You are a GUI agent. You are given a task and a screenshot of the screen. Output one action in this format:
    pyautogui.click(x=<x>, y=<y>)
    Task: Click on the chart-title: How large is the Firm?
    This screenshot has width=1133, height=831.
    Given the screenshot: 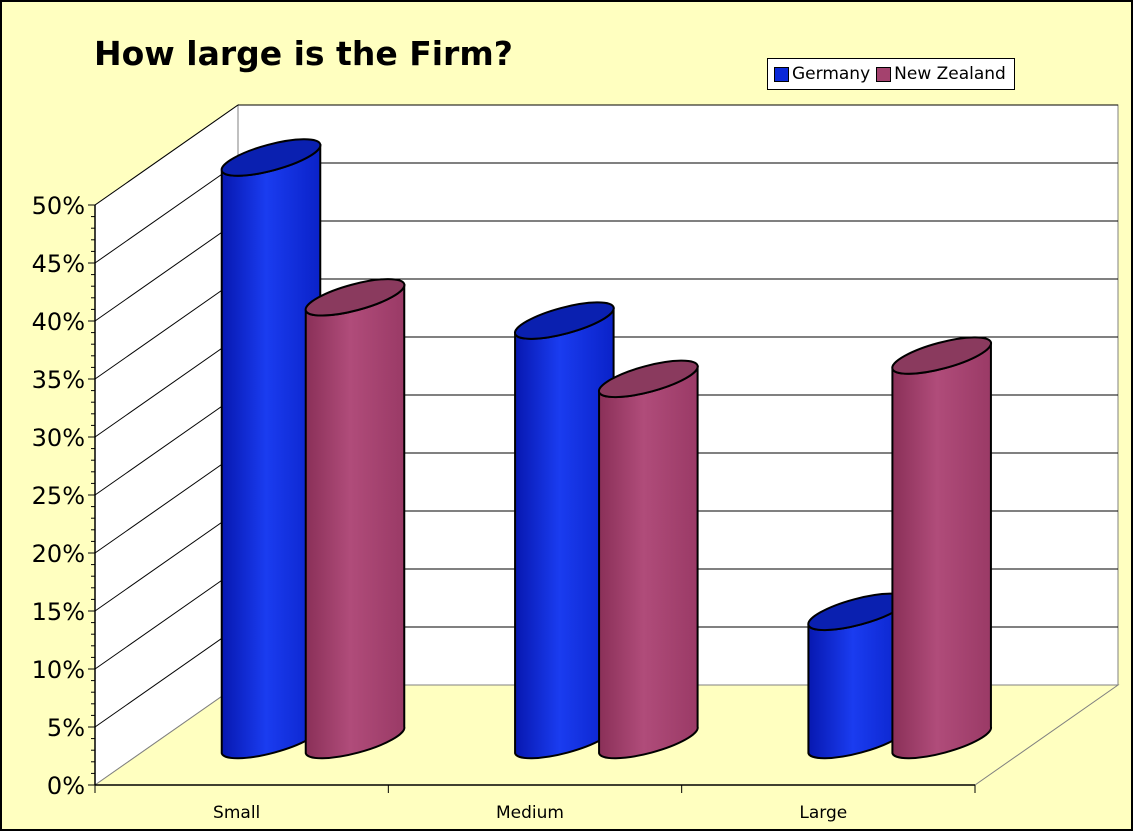 What is the action you would take?
    pyautogui.click(x=303, y=53)
    